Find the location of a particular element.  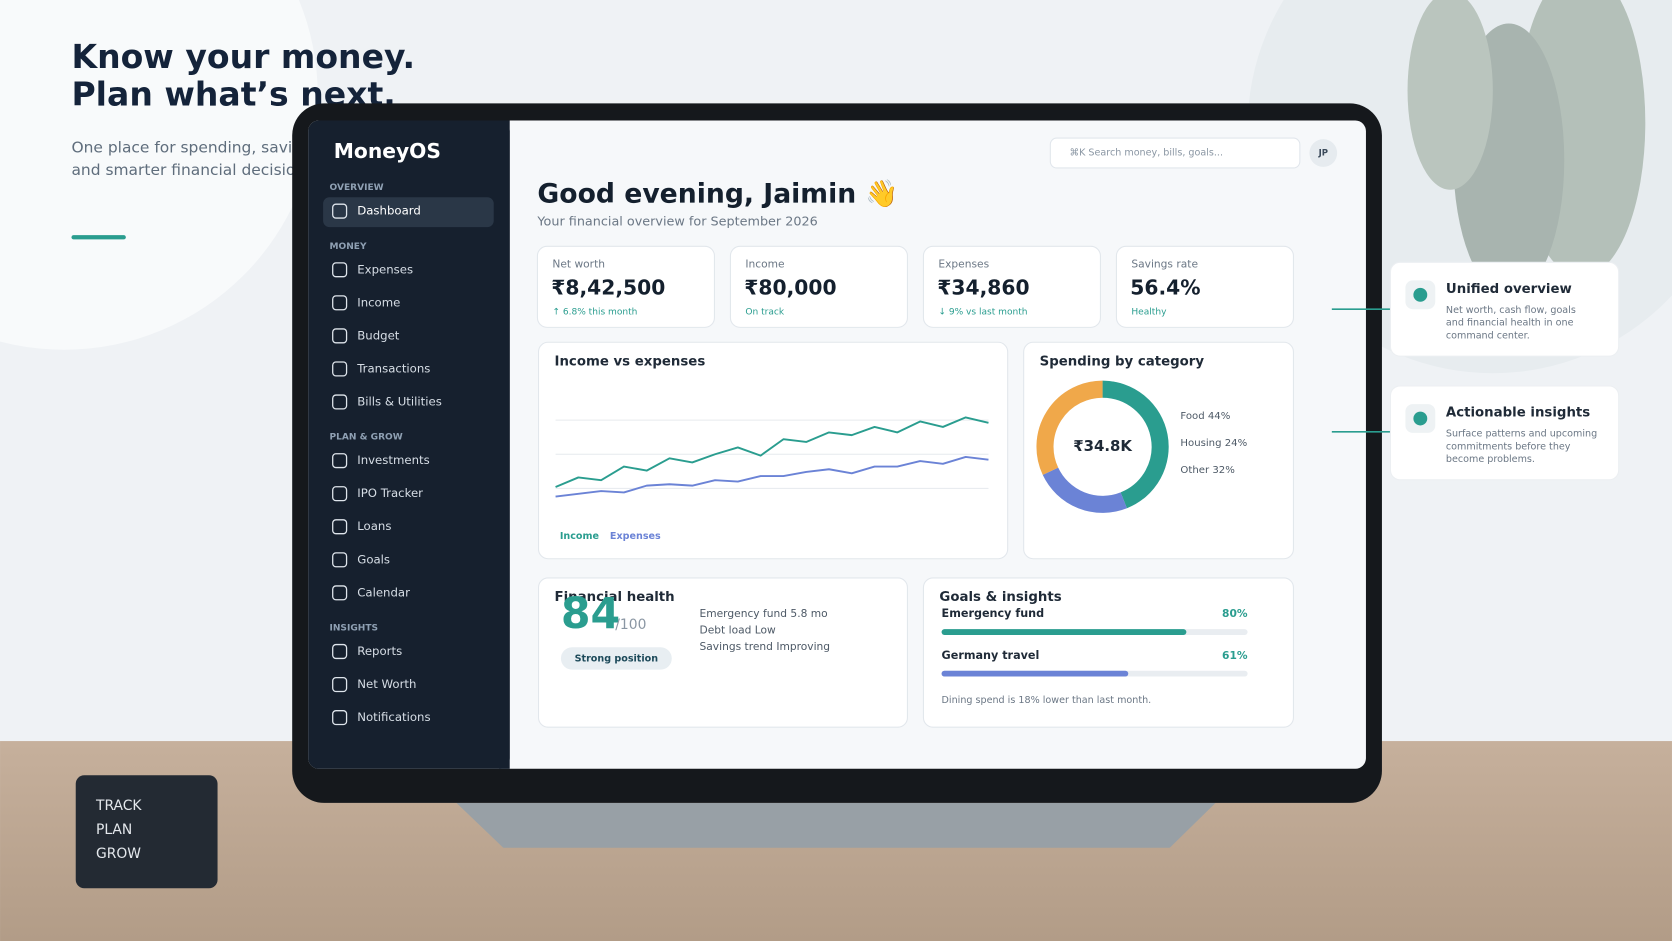

nav-item: Income is located at coordinates (378, 302).